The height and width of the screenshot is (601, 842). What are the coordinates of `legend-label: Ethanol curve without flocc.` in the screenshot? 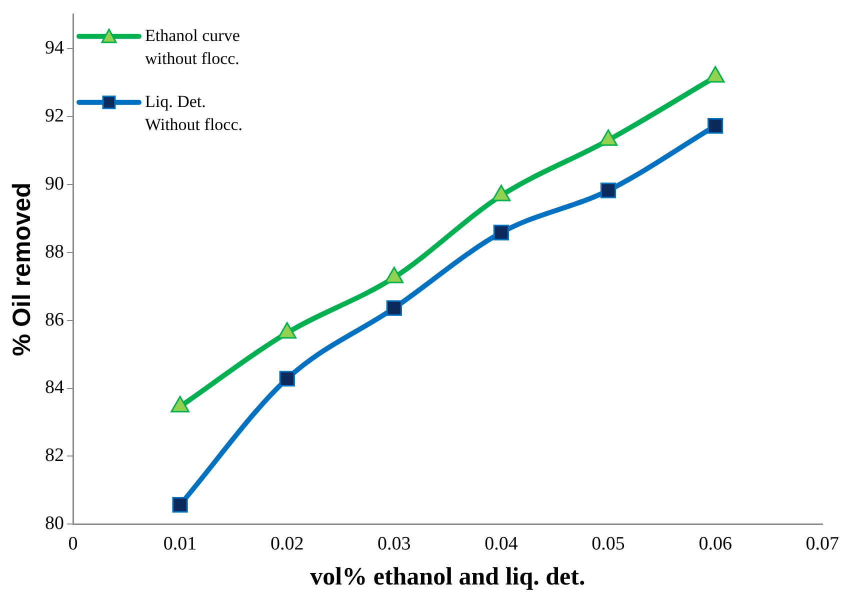 It's located at (192, 47).